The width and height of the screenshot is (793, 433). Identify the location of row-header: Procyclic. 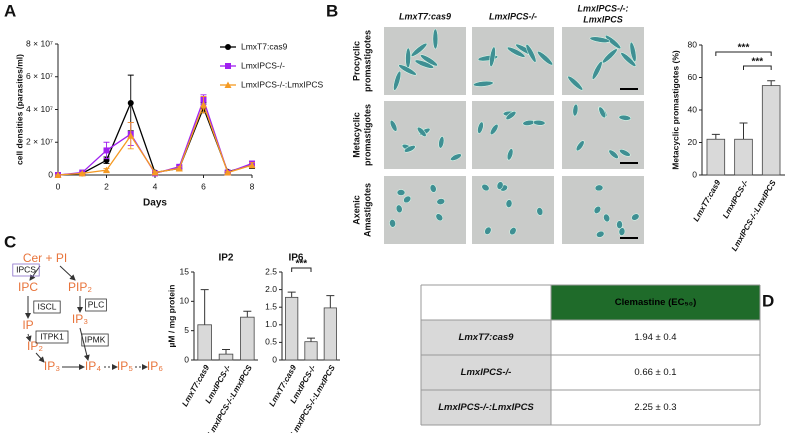
(356, 61).